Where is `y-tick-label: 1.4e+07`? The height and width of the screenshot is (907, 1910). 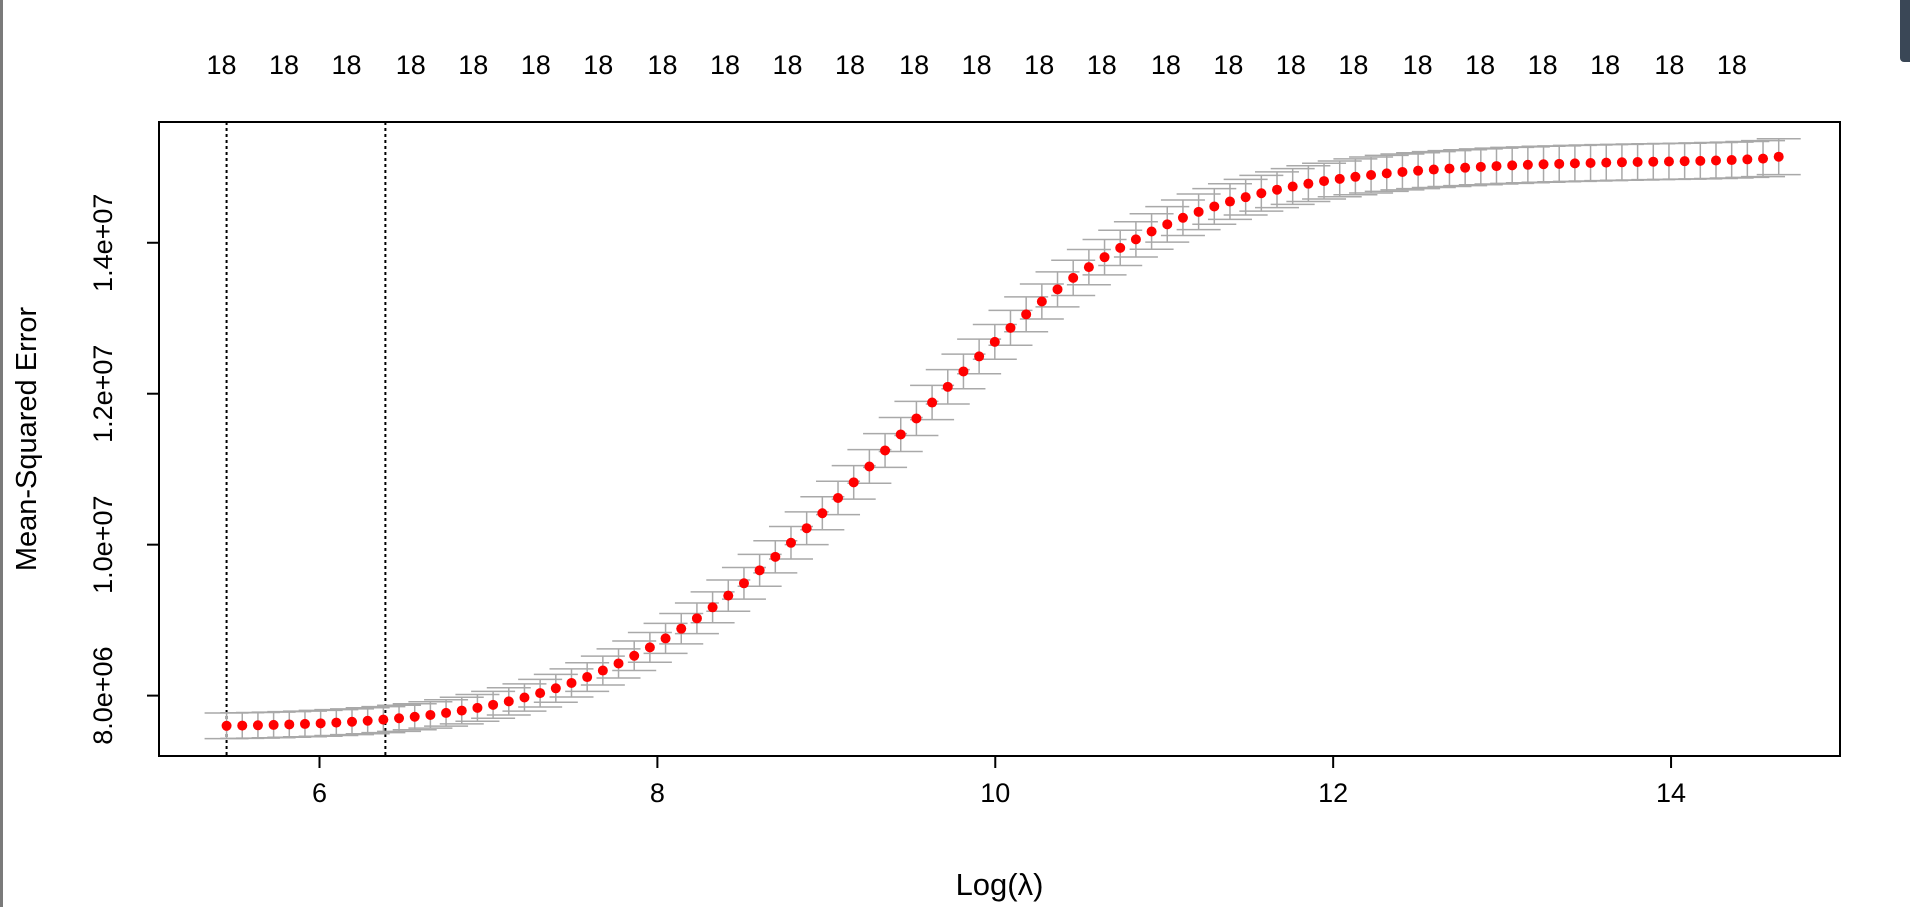 y-tick-label: 1.4e+07 is located at coordinates (103, 243).